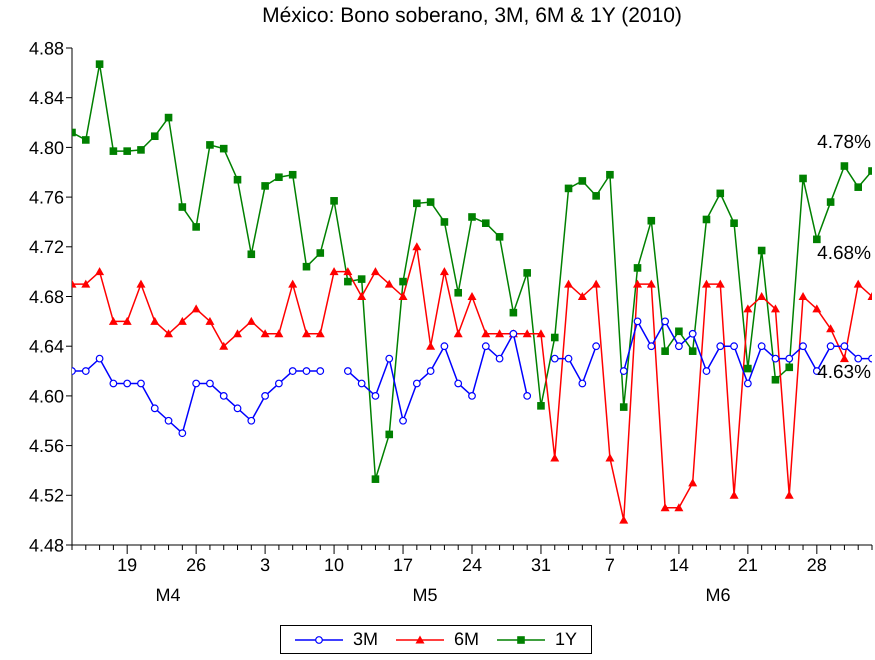 The height and width of the screenshot is (660, 875). What do you see at coordinates (127, 565) in the screenshot?
I see `x-tick-label: 19` at bounding box center [127, 565].